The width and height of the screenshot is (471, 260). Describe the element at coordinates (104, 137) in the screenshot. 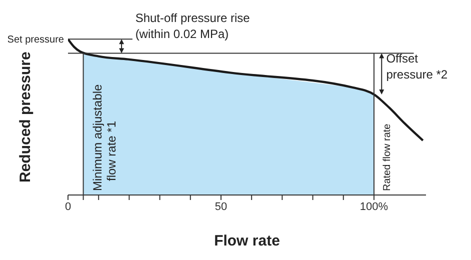

I see `ref-line-label: Minimum adjustable flow rate *1` at that location.